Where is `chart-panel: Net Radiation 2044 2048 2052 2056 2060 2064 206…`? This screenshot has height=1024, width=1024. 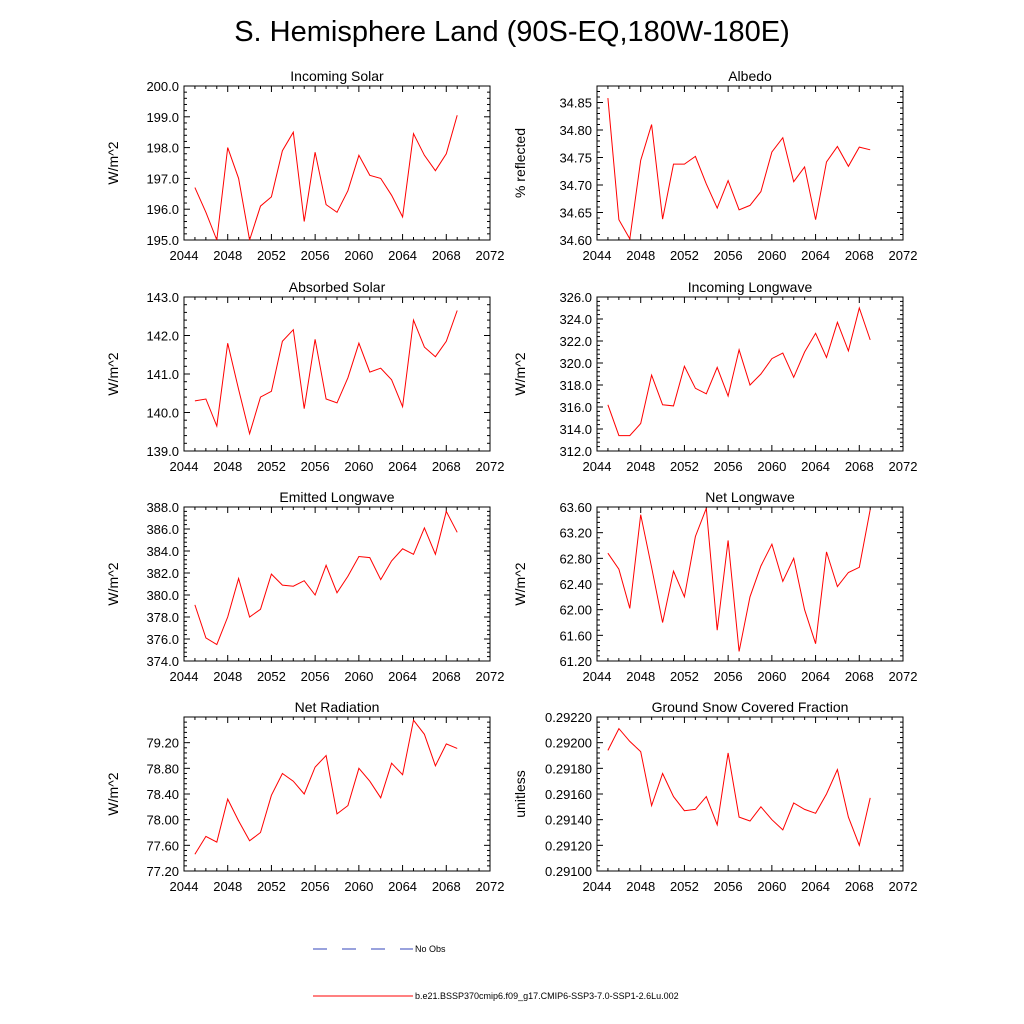
chart-panel: Net Radiation 2044 2048 2052 2056 2060 2064 206… is located at coordinates (304, 796).